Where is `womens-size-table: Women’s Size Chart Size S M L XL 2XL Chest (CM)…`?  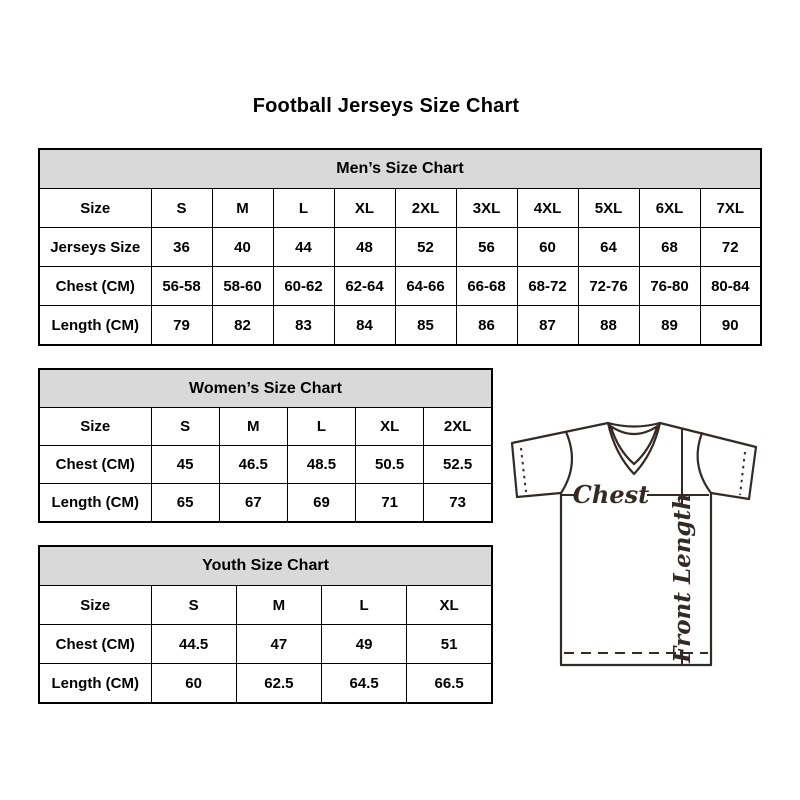
womens-size-table: Women’s Size Chart Size S M L XL 2XL Chest (CM)… is located at coordinates (265, 445).